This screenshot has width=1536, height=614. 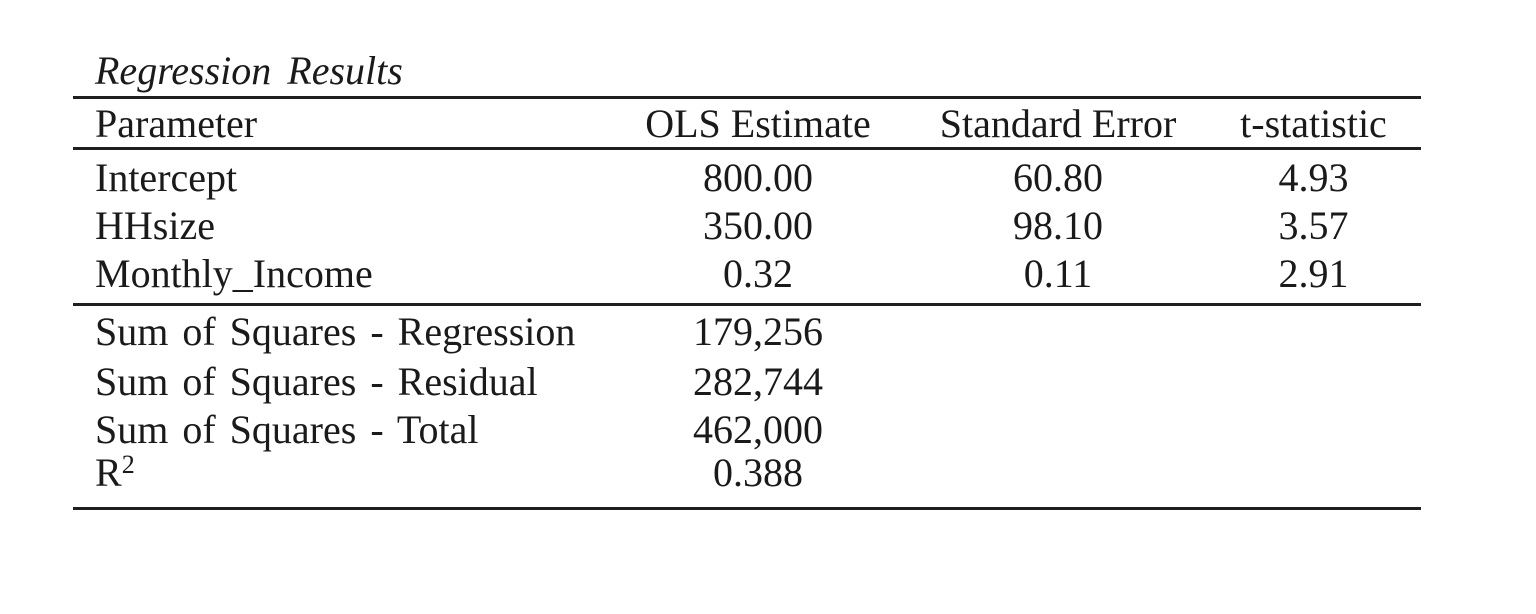 I want to click on table-title: Regression Results, so click(x=249, y=70).